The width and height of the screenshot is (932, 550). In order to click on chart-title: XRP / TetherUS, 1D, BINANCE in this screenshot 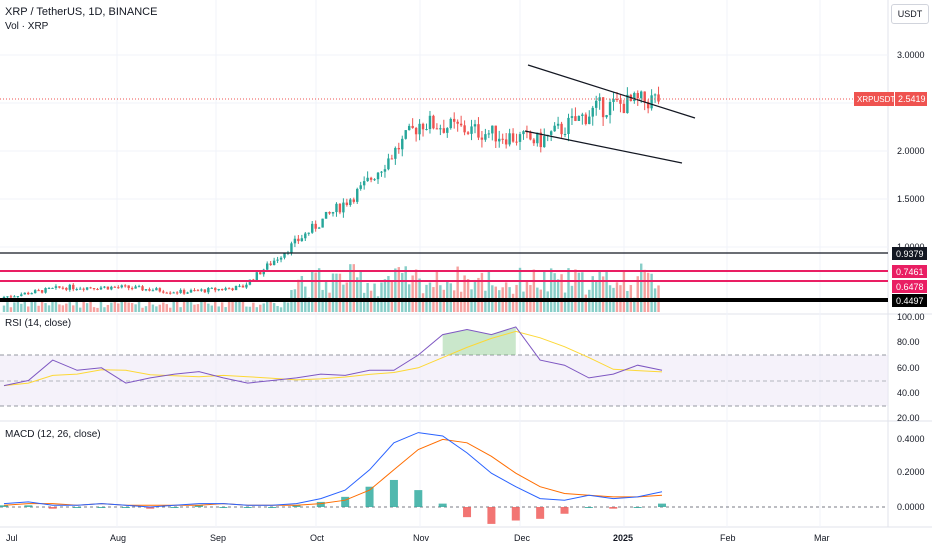, I will do `click(81, 12)`.